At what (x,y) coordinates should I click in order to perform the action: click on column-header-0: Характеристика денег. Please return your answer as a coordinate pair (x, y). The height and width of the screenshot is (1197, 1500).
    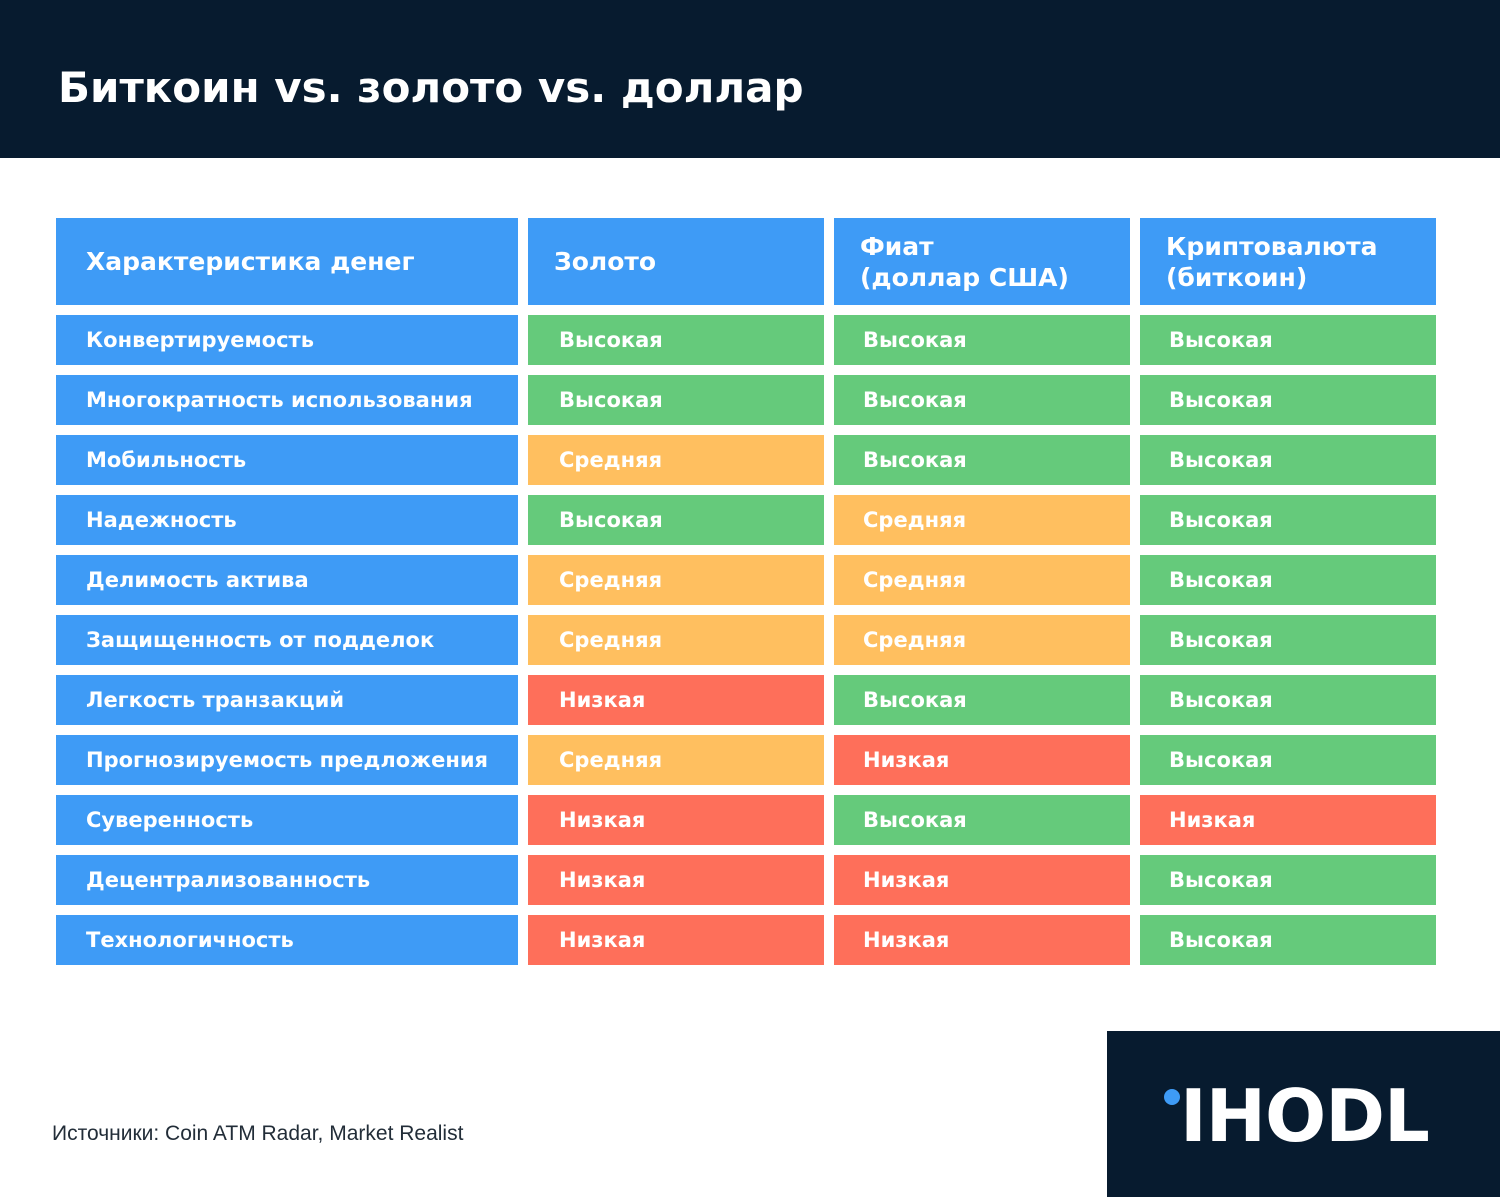
    Looking at the image, I should click on (287, 261).